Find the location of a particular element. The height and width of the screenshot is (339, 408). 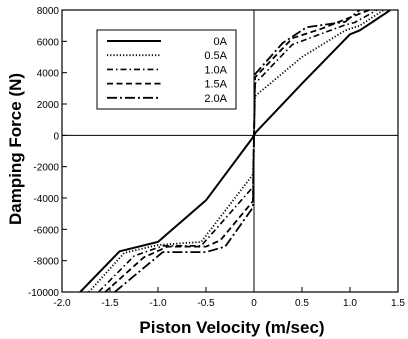

y-tick-label: -8000 is located at coordinates (46, 262).